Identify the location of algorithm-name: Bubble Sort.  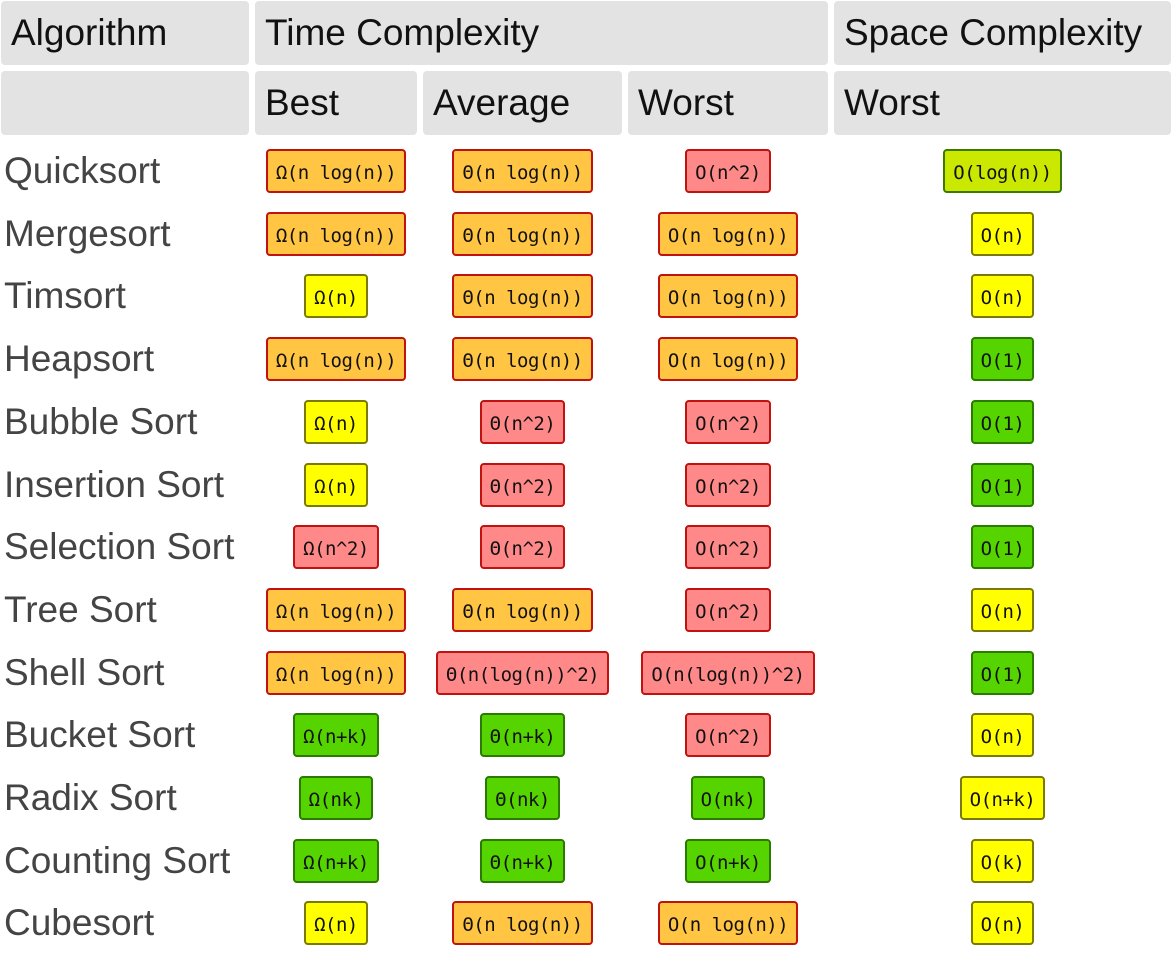
(101, 421).